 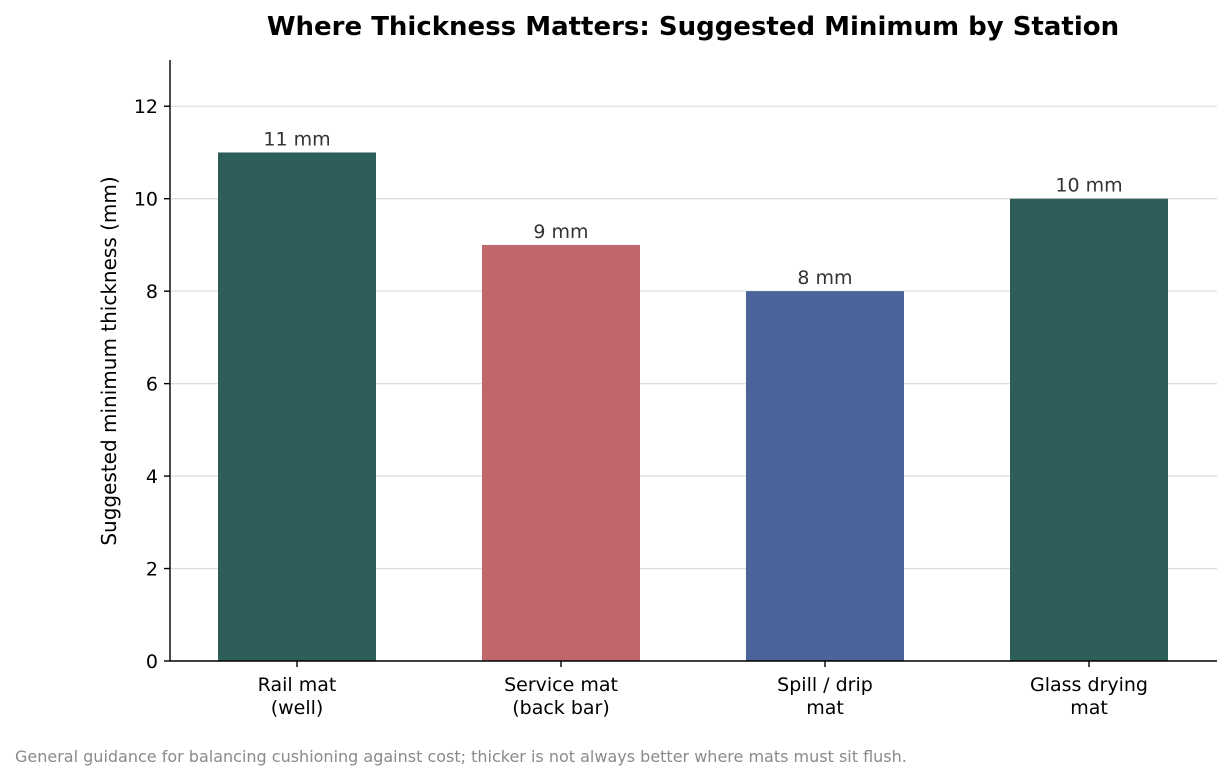 I want to click on y-tick-label: 2, so click(x=152, y=570).